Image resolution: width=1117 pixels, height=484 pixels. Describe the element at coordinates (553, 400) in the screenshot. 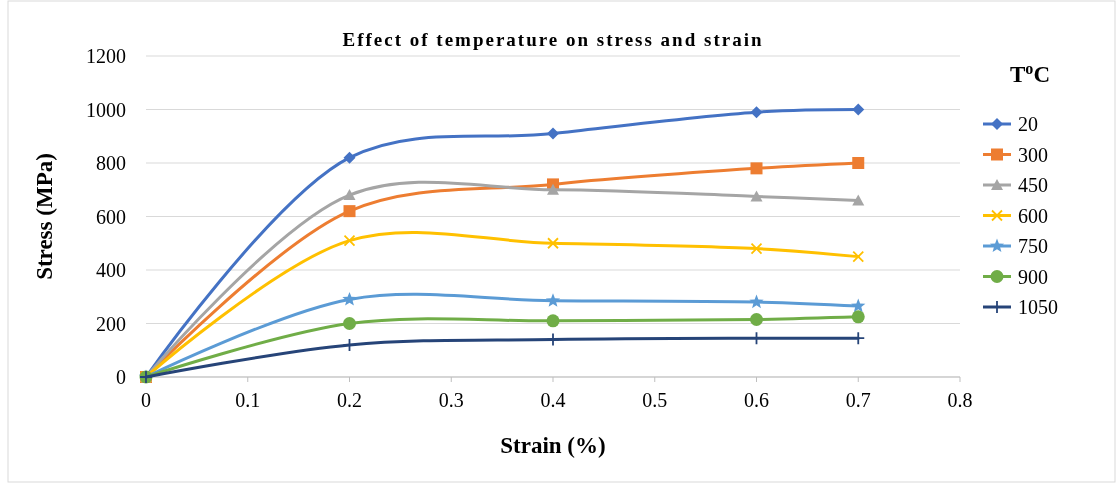

I see `x-tick-label: 0.4` at that location.